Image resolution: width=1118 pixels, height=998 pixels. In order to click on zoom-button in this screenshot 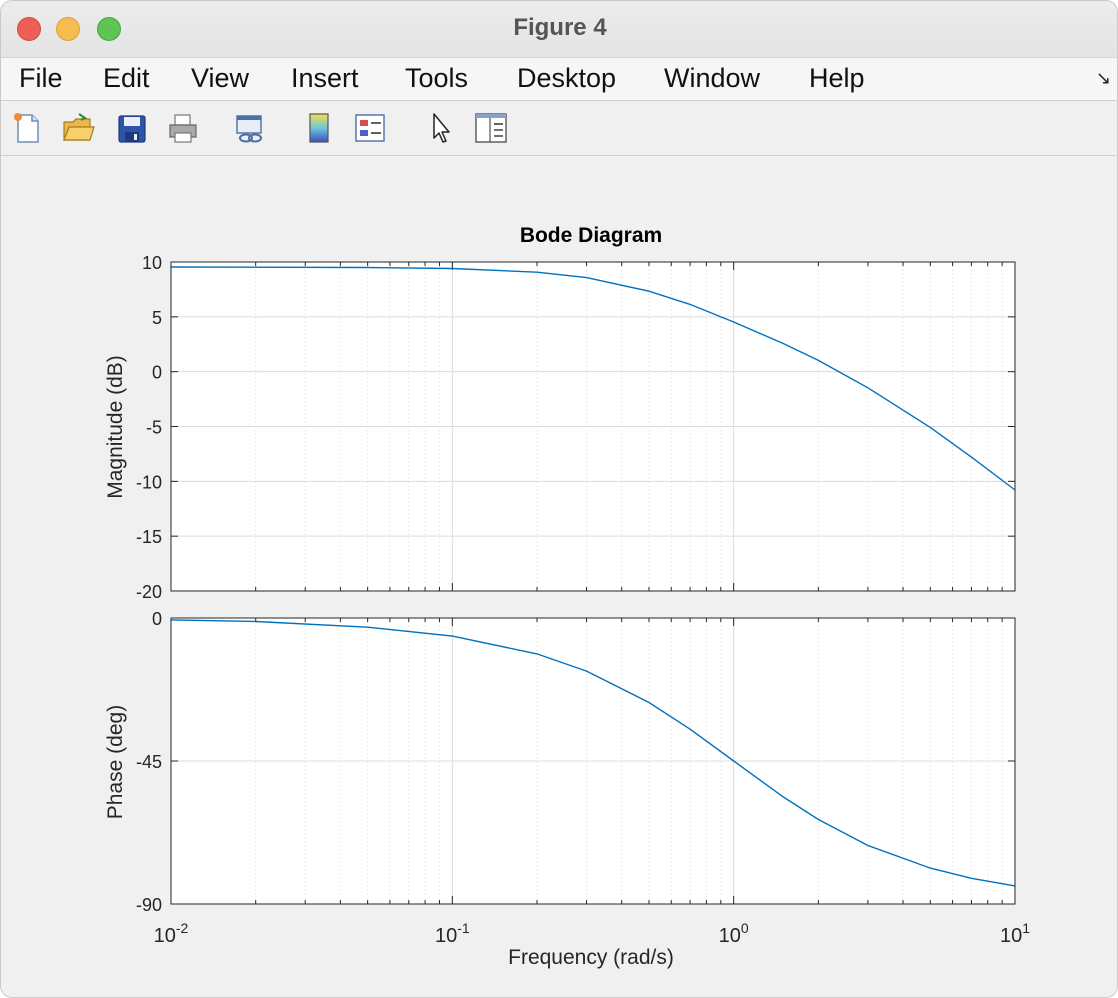, I will do `click(109, 29)`.